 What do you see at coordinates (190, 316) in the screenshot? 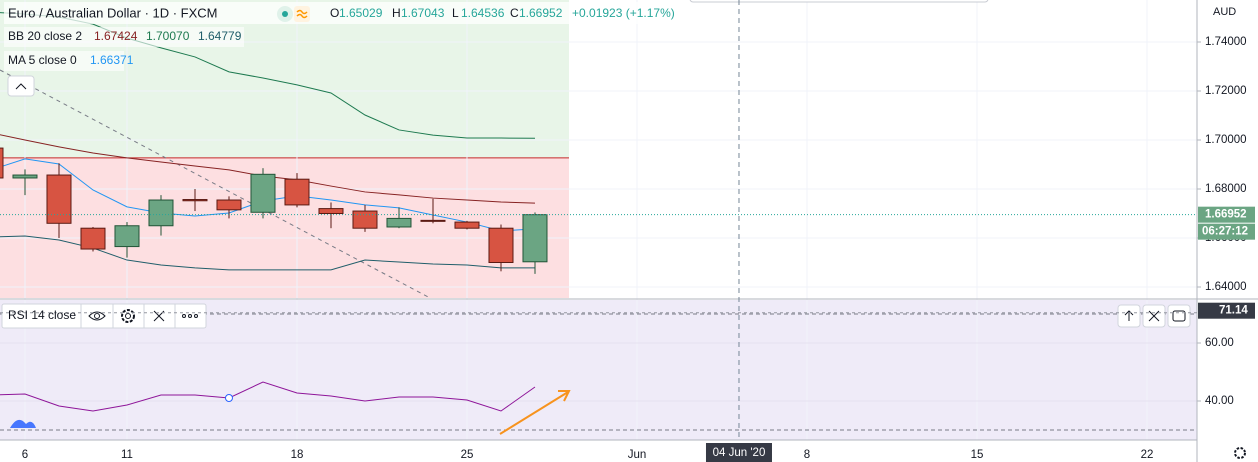
I see `more-icon` at bounding box center [190, 316].